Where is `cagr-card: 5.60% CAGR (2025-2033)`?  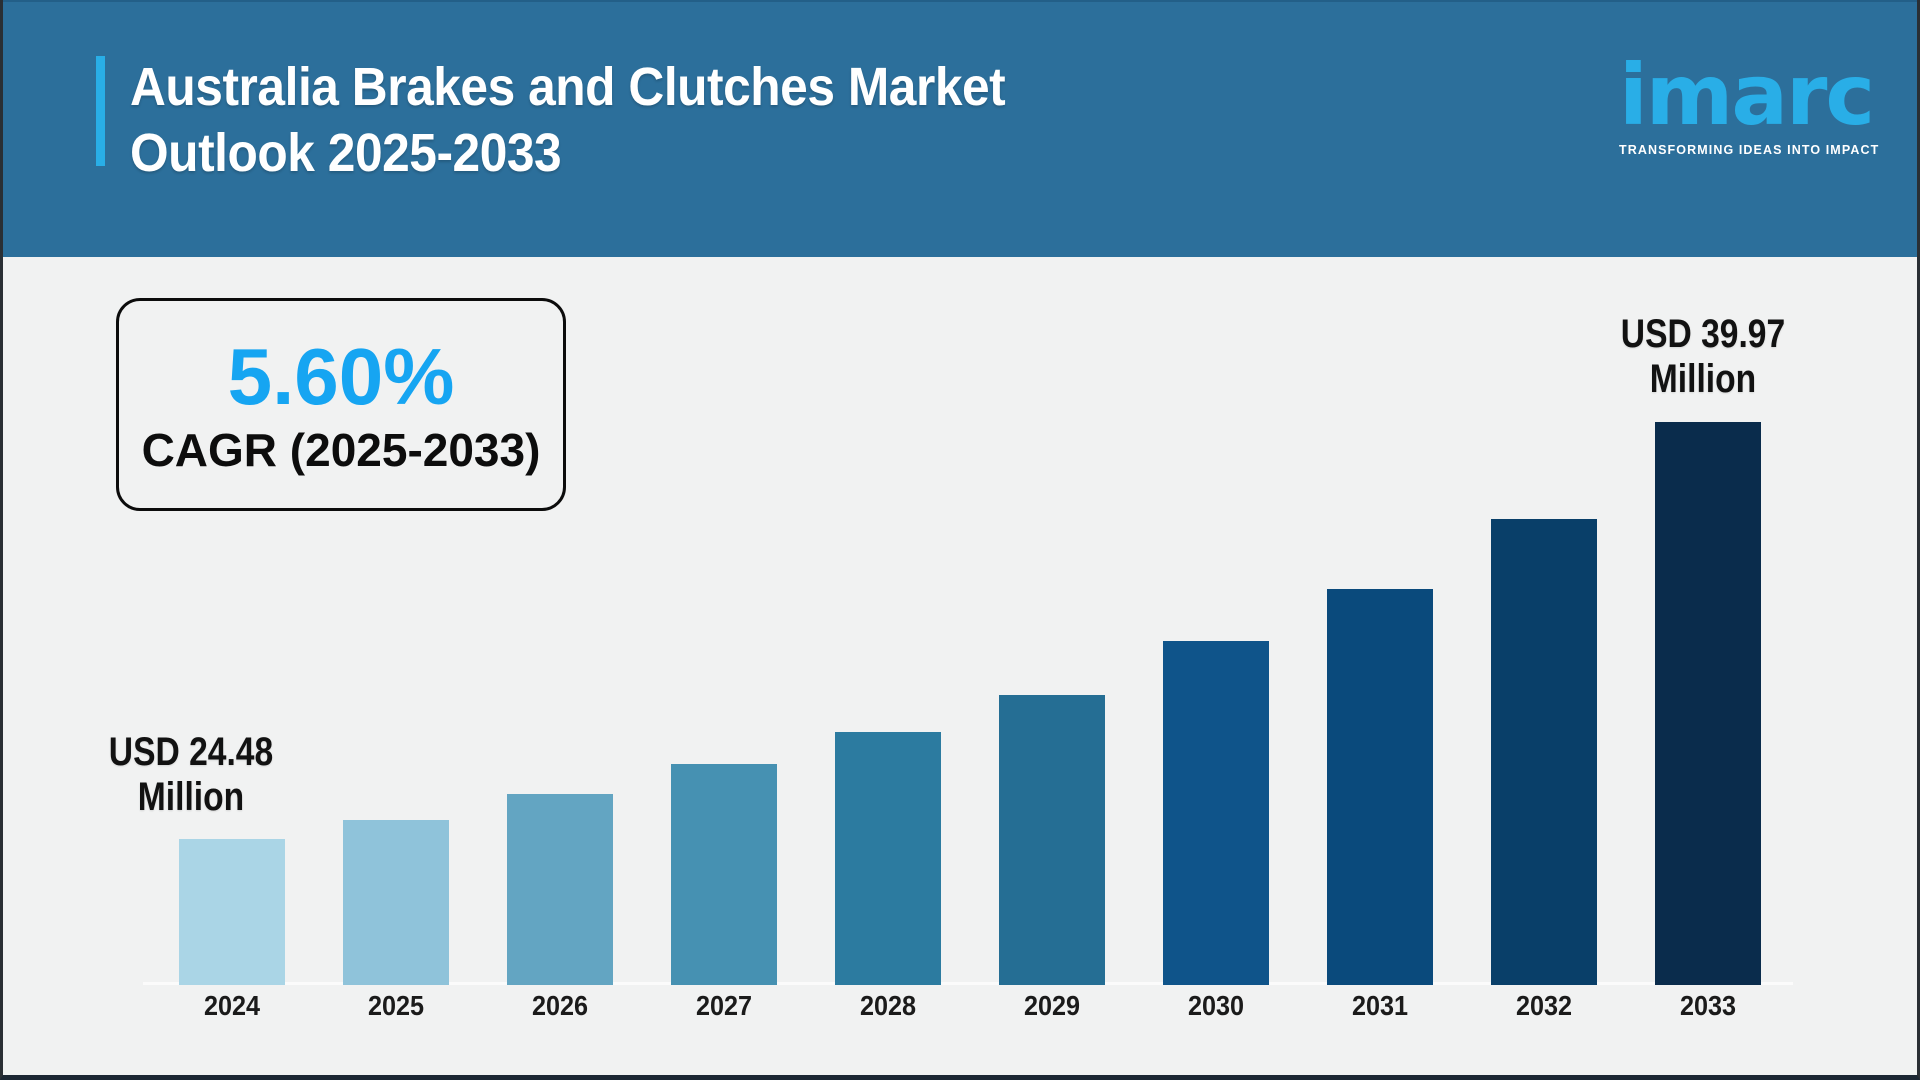 cagr-card: 5.60% CAGR (2025-2033) is located at coordinates (341, 404).